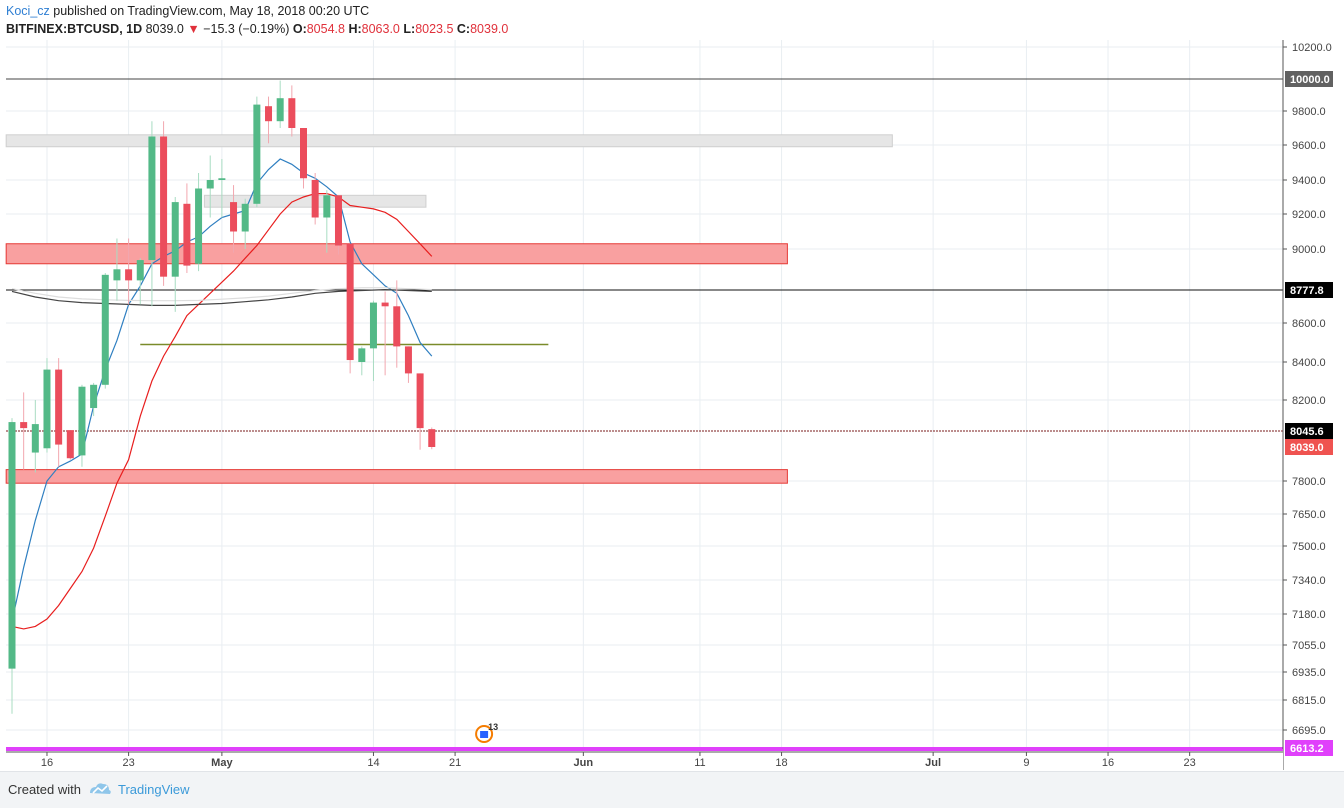 The height and width of the screenshot is (808, 1344). What do you see at coordinates (44, 789) in the screenshot?
I see `created-with-text: Created with` at bounding box center [44, 789].